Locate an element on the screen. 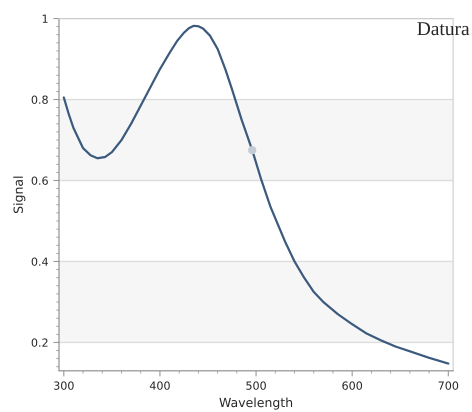 This screenshot has height=412, width=472. x-tick-label: 500 is located at coordinates (256, 385).